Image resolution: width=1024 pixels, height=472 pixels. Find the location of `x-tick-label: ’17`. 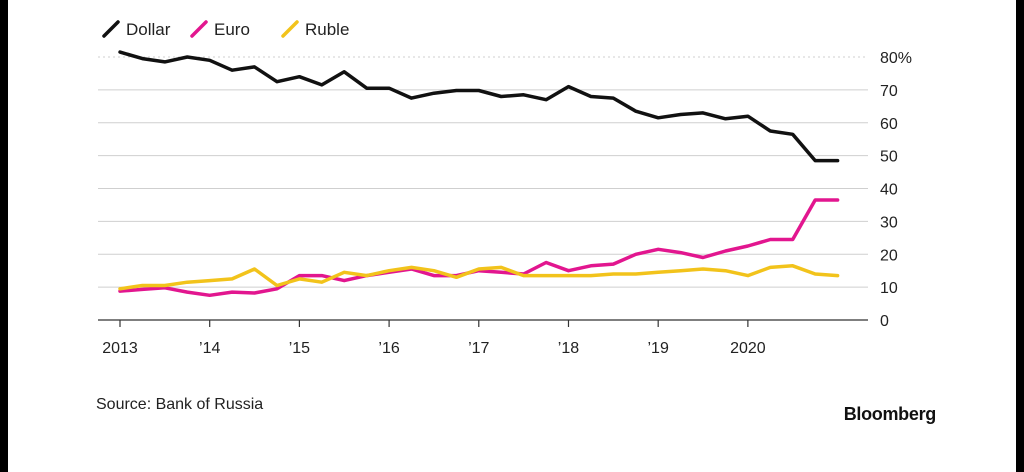

x-tick-label: ’17 is located at coordinates (478, 348).